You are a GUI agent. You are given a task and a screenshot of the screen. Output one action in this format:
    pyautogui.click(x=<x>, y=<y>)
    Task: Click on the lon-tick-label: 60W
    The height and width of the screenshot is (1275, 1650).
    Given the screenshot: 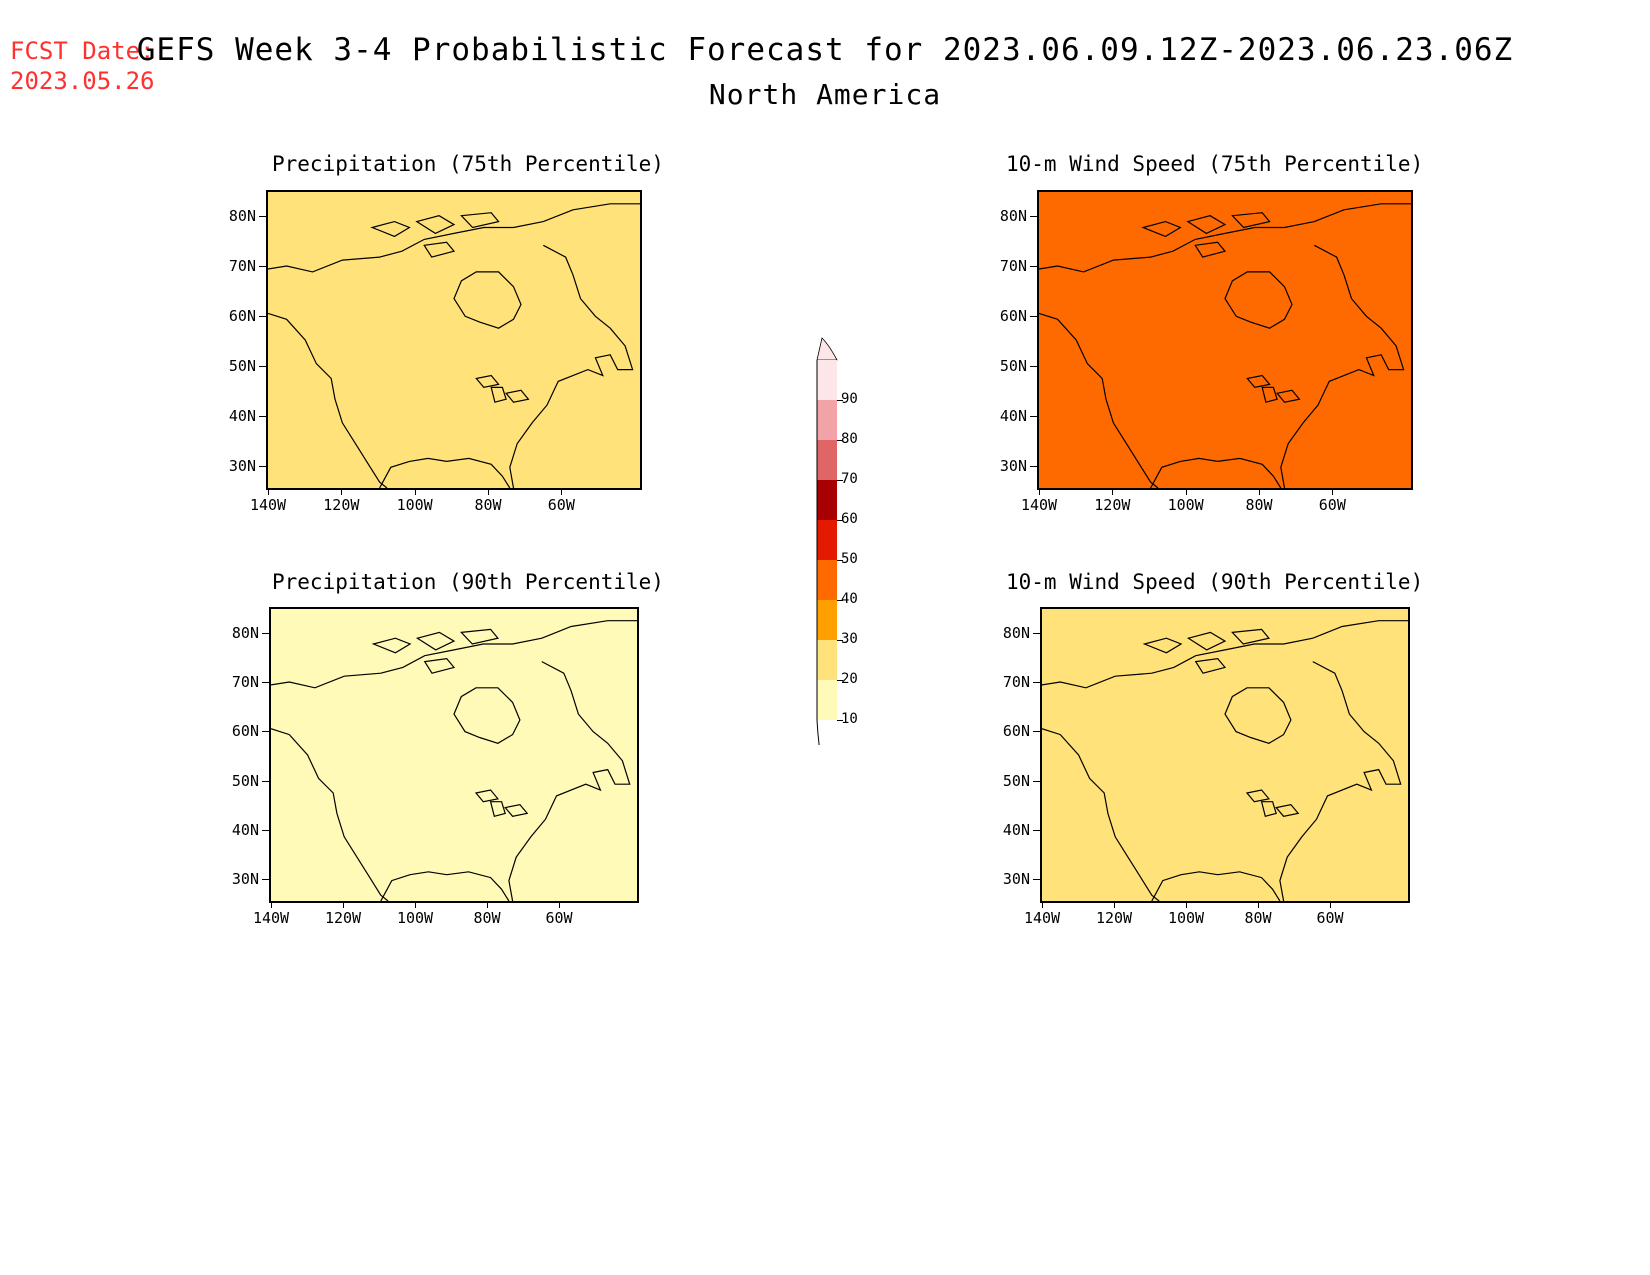 What is the action you would take?
    pyautogui.click(x=561, y=505)
    